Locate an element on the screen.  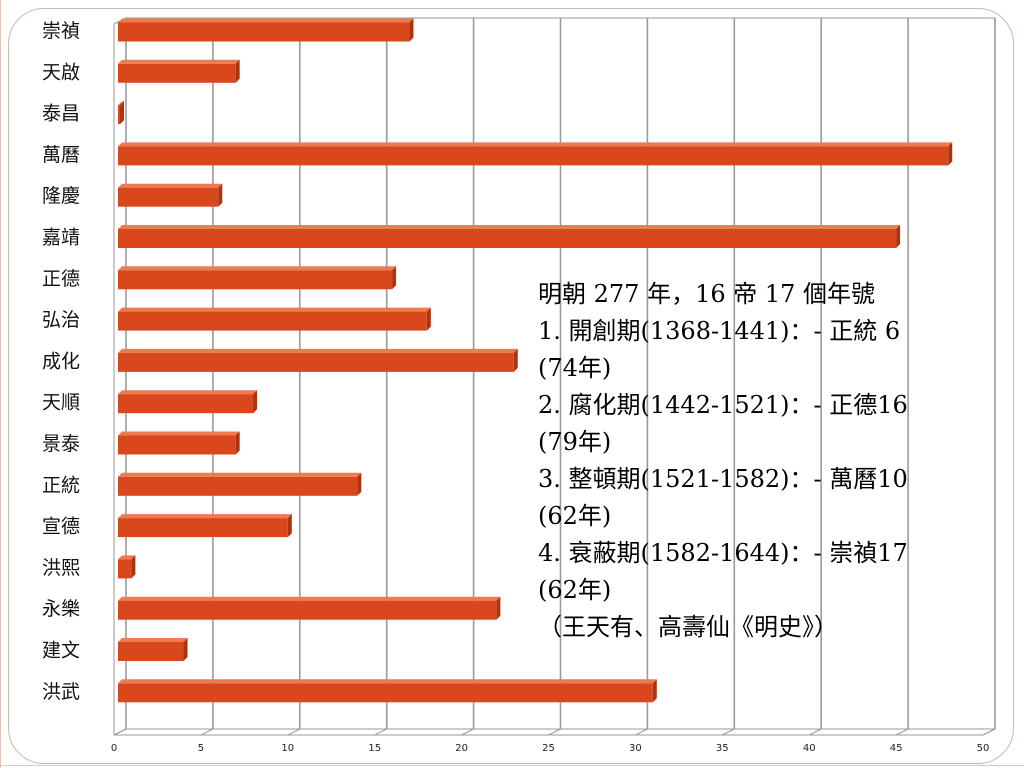
x-tick-label: 45 is located at coordinates (896, 748).